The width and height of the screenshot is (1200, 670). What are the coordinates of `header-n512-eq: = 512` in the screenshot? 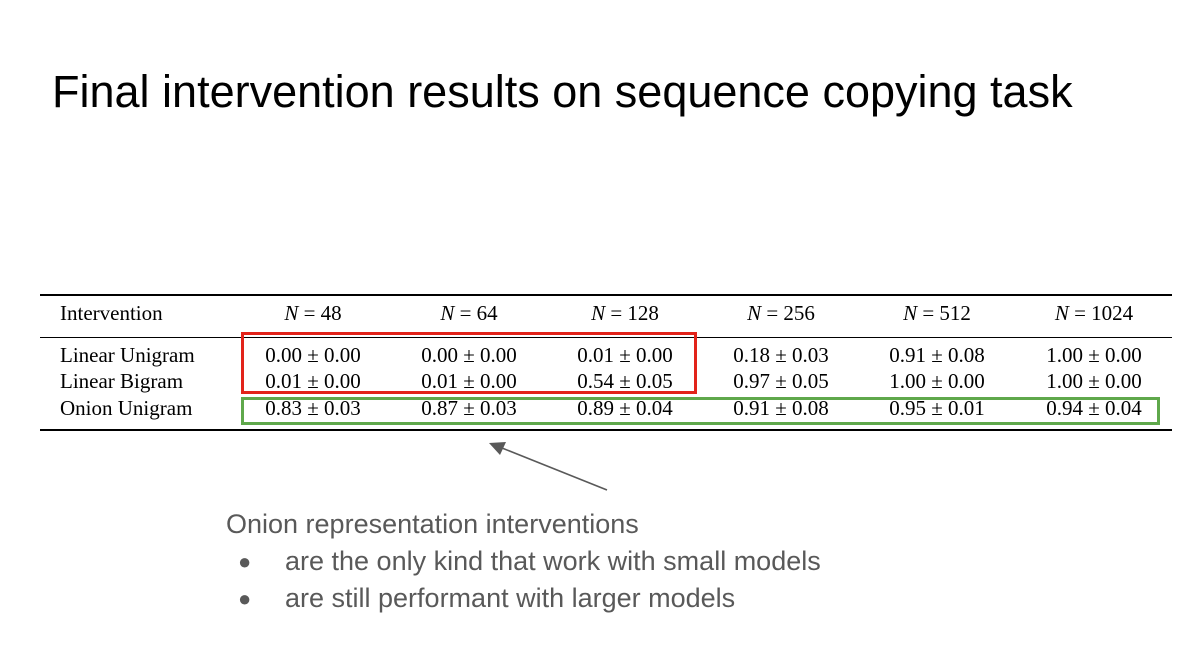 It's located at (946, 313).